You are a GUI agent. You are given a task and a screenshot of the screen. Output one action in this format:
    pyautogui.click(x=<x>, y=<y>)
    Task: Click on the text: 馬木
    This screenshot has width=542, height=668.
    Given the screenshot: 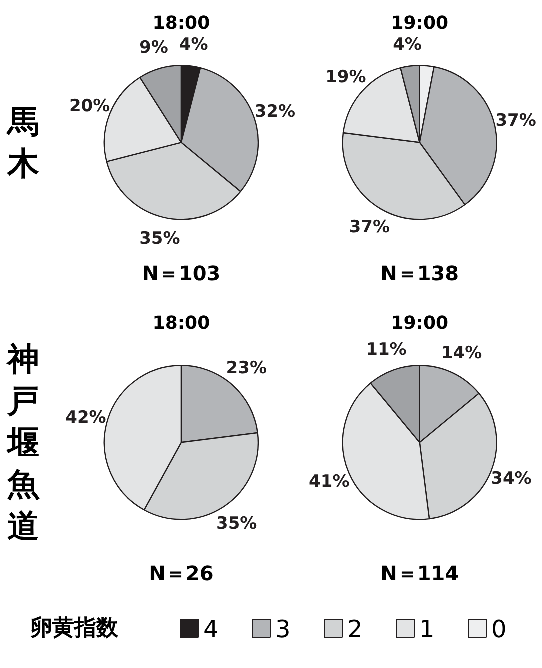 What is the action you would take?
    pyautogui.click(x=23, y=142)
    